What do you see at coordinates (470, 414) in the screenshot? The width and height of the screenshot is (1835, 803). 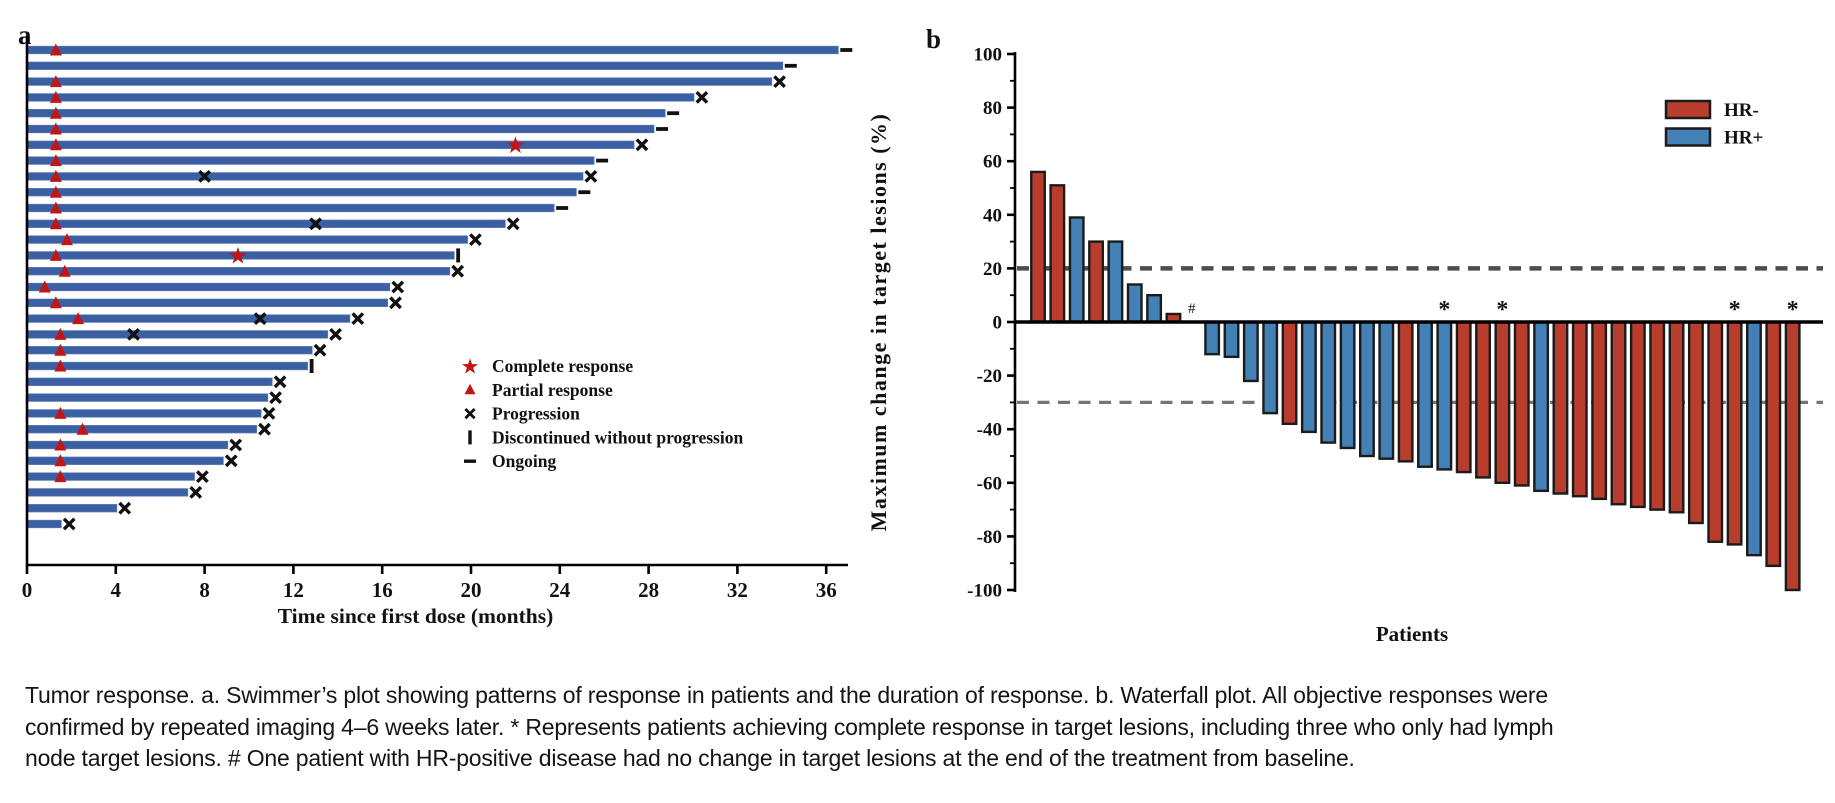 I see `progression-legend-icon` at bounding box center [470, 414].